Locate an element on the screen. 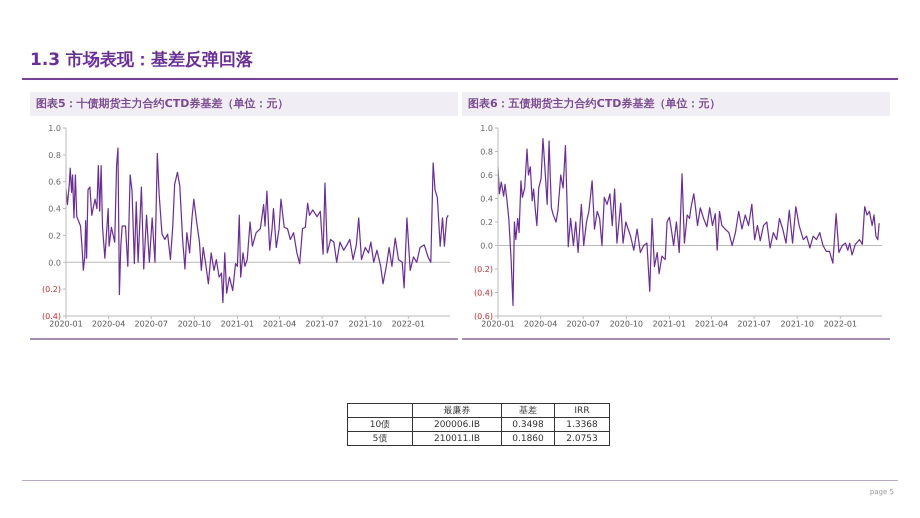  chart-title: 图表6：五债期货主力合约CTD券基差（单位：元） is located at coordinates (676, 104).